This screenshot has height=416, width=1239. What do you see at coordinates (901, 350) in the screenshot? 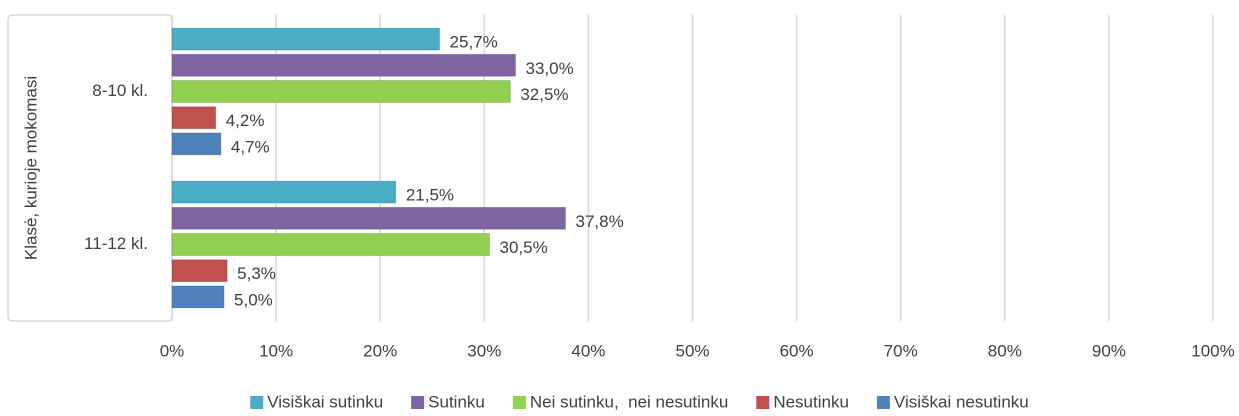
I see `x-tick-label: 70%` at bounding box center [901, 350].